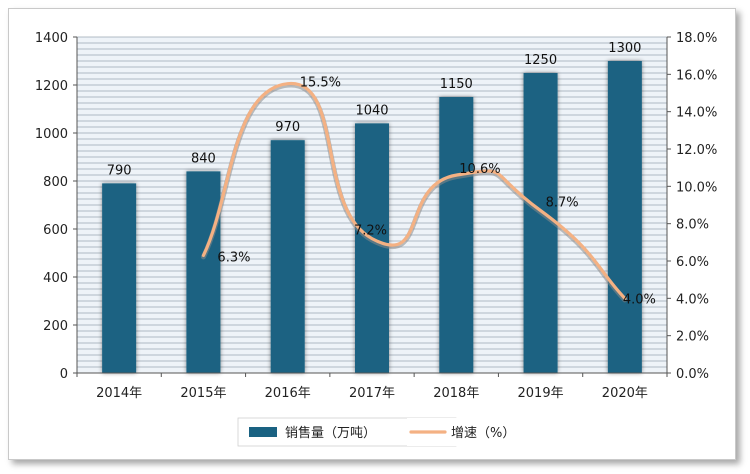 The height and width of the screenshot is (474, 750). What do you see at coordinates (203, 158) in the screenshot?
I see `bar-value-label: 840` at bounding box center [203, 158].